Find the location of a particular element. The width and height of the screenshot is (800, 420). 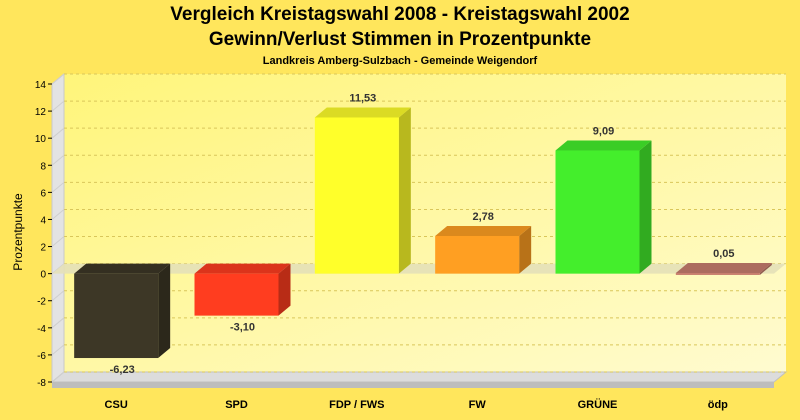

chart-subtitle: Gewinn/Verlust Stimmen in Prozentpunkte is located at coordinates (400, 39).